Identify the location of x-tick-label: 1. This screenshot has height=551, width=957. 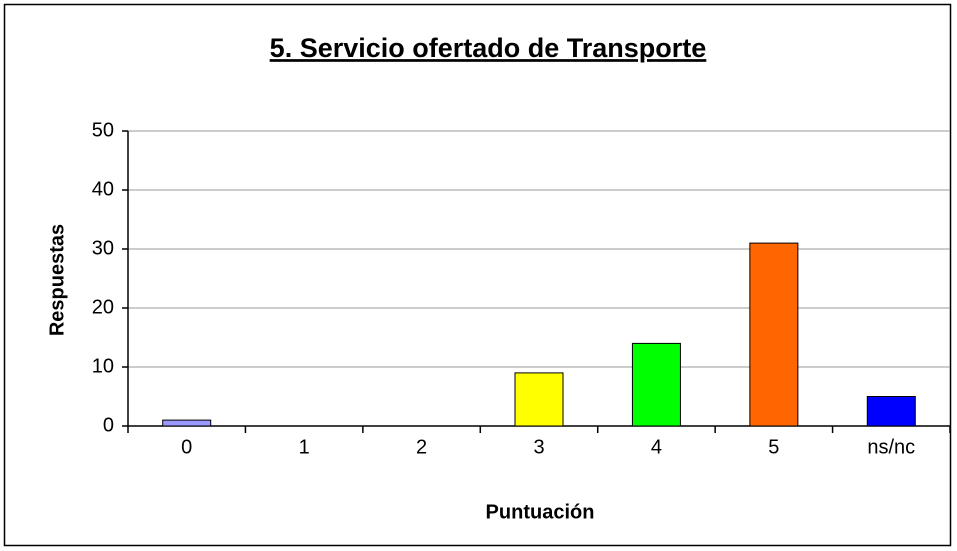
(304, 447).